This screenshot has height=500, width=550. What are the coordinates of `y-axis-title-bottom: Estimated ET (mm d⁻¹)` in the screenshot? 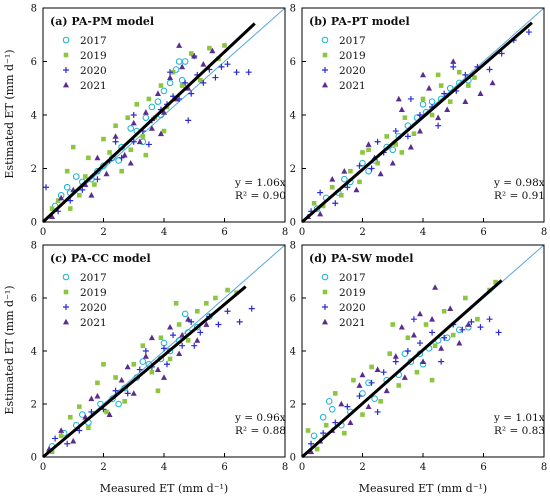 It's located at (9, 349).